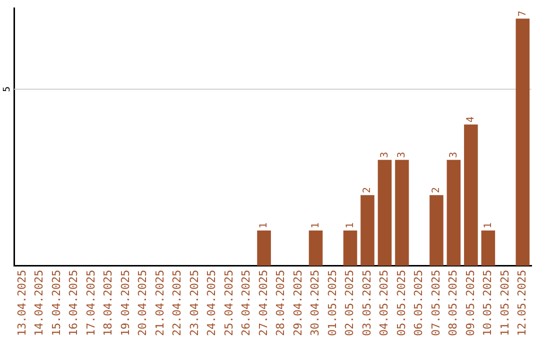 This screenshot has width=540, height=340. Describe the element at coordinates (435, 303) in the screenshot. I see `x-tick-label: 07.05.2025` at that location.